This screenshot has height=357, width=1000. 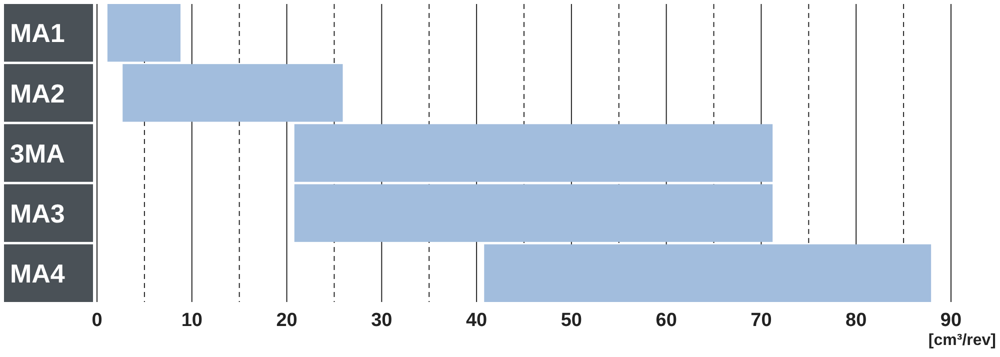 What do you see at coordinates (381, 320) in the screenshot?
I see `x-tick-label: 30` at bounding box center [381, 320].